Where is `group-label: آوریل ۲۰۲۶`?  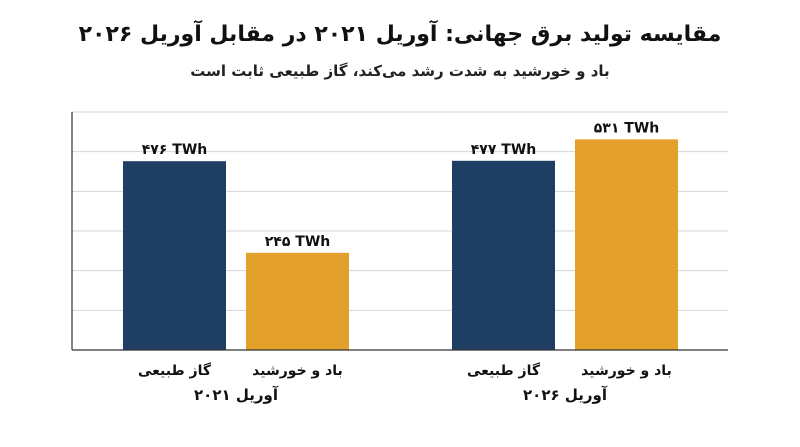 group-label: آوریل ۲۰۲۶ is located at coordinates (565, 395).